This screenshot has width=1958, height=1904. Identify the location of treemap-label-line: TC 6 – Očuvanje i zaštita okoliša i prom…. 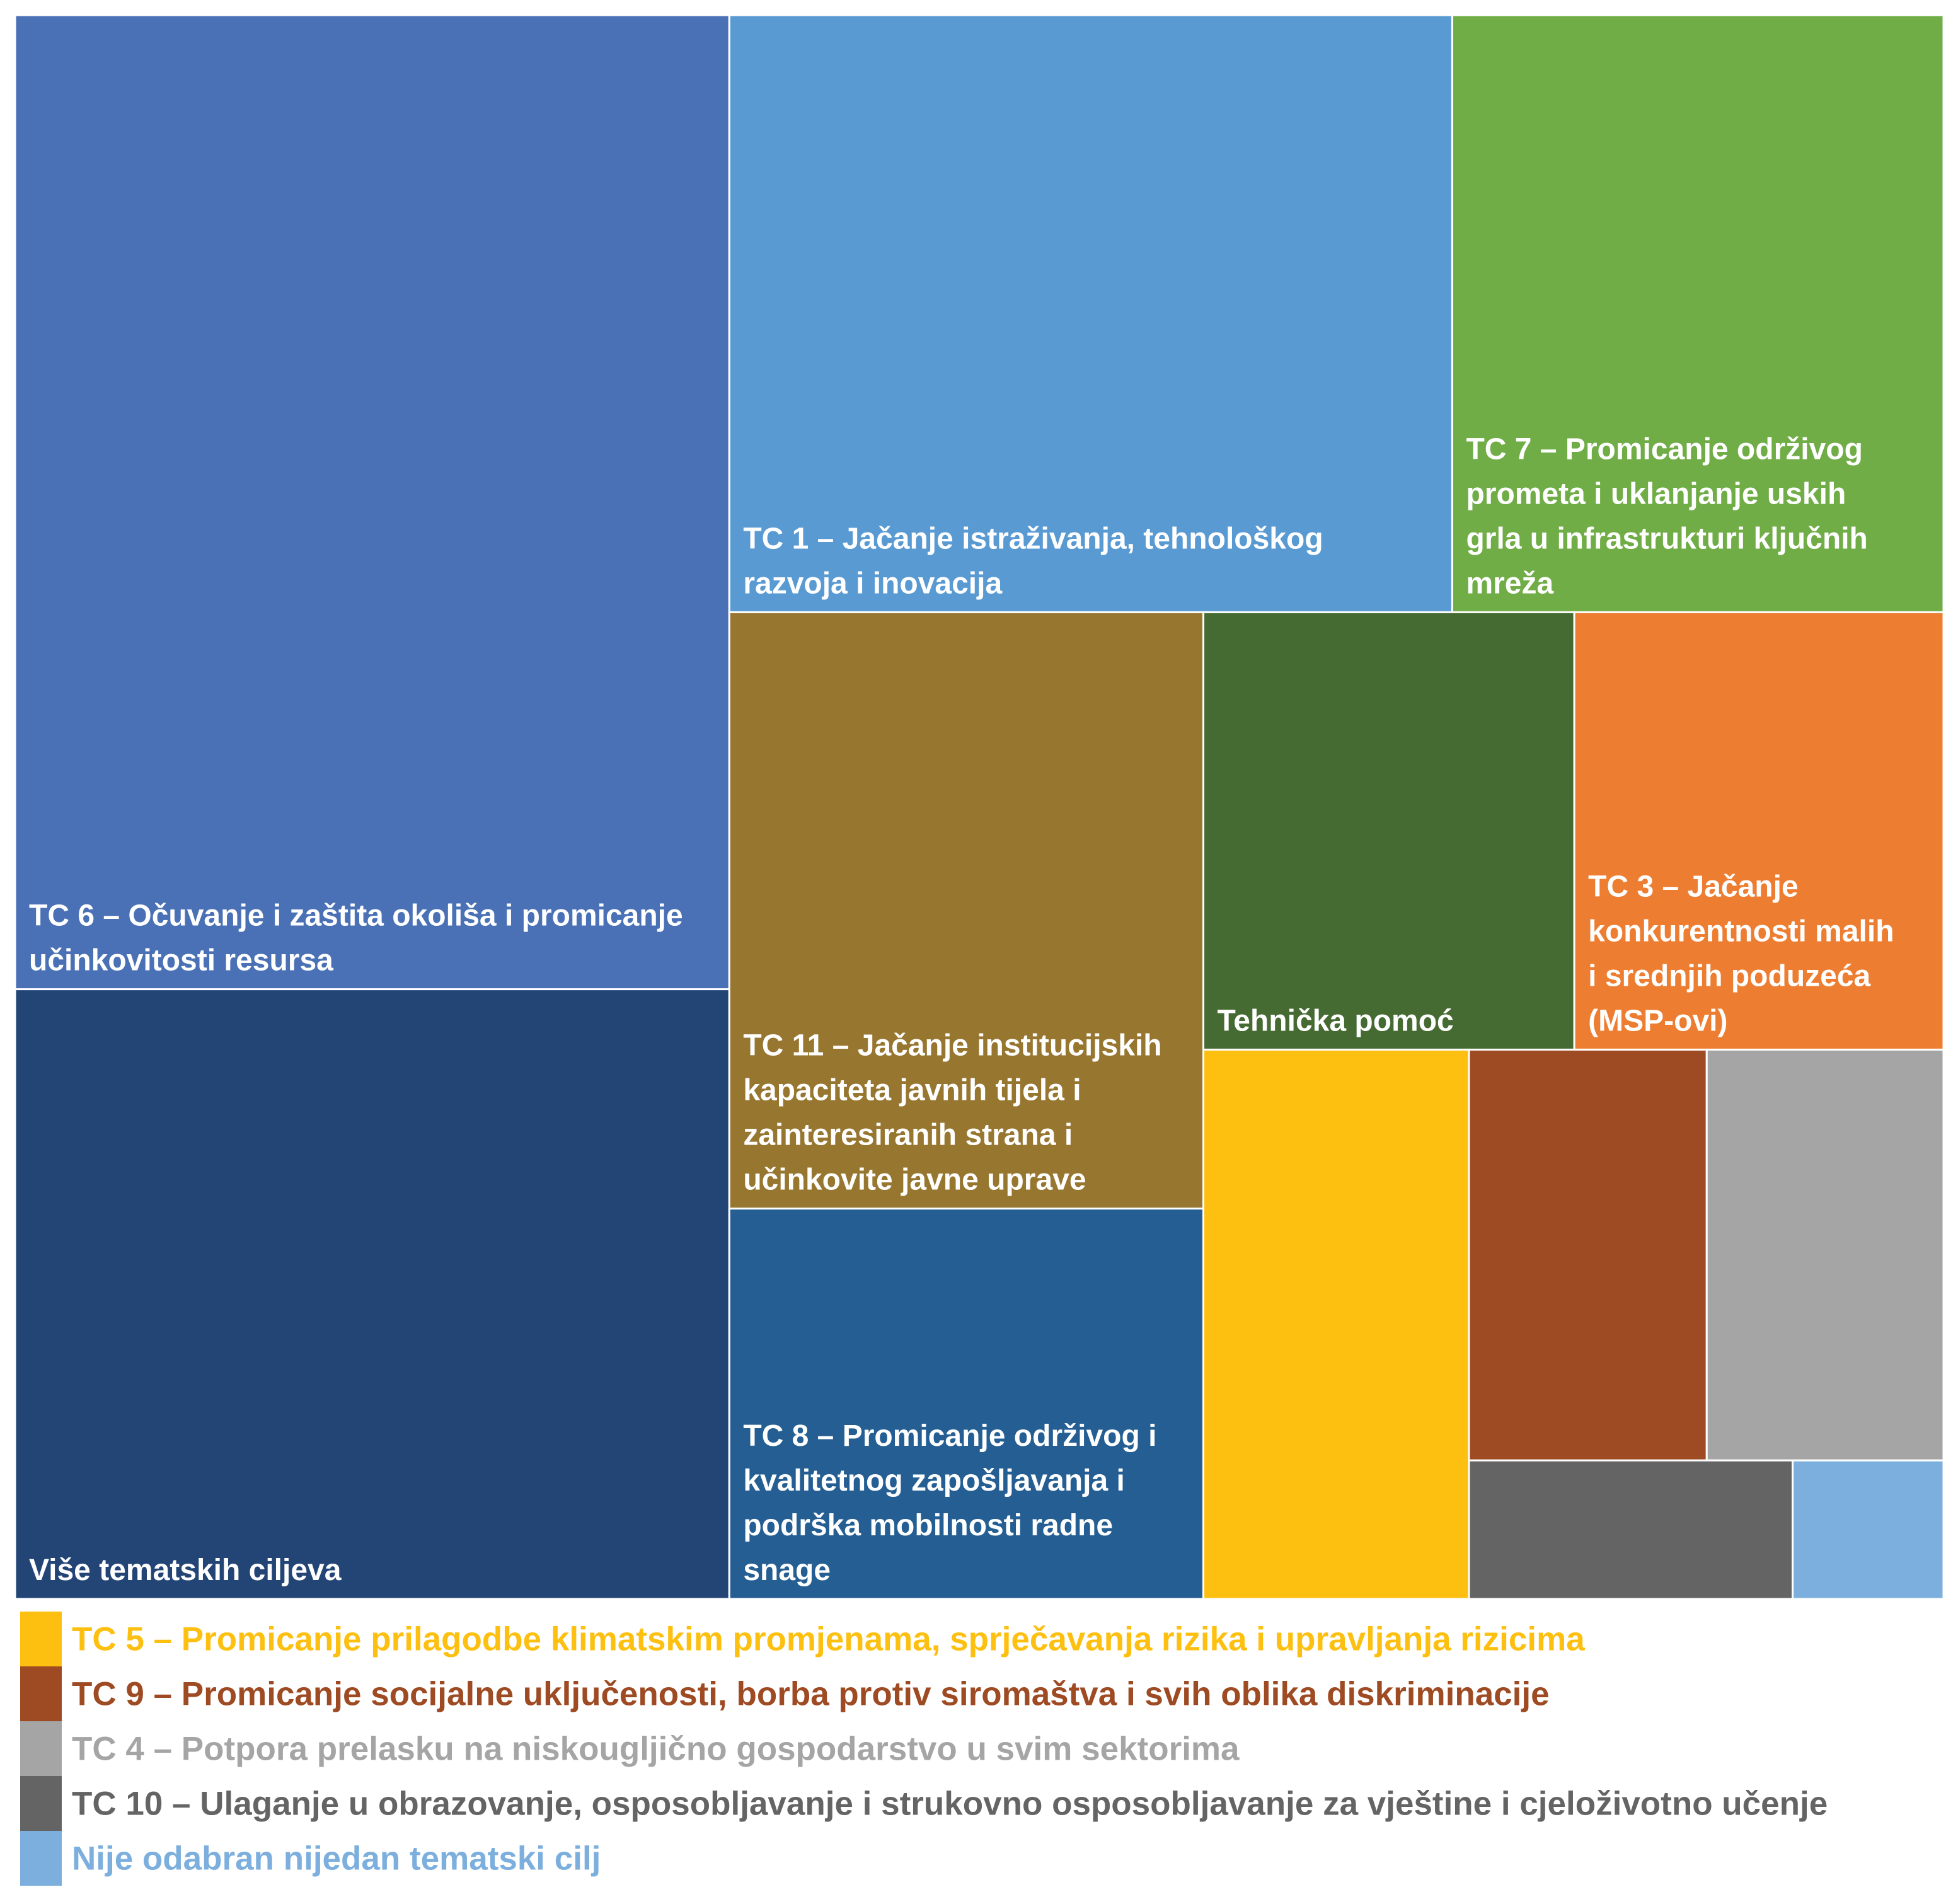
(356, 916).